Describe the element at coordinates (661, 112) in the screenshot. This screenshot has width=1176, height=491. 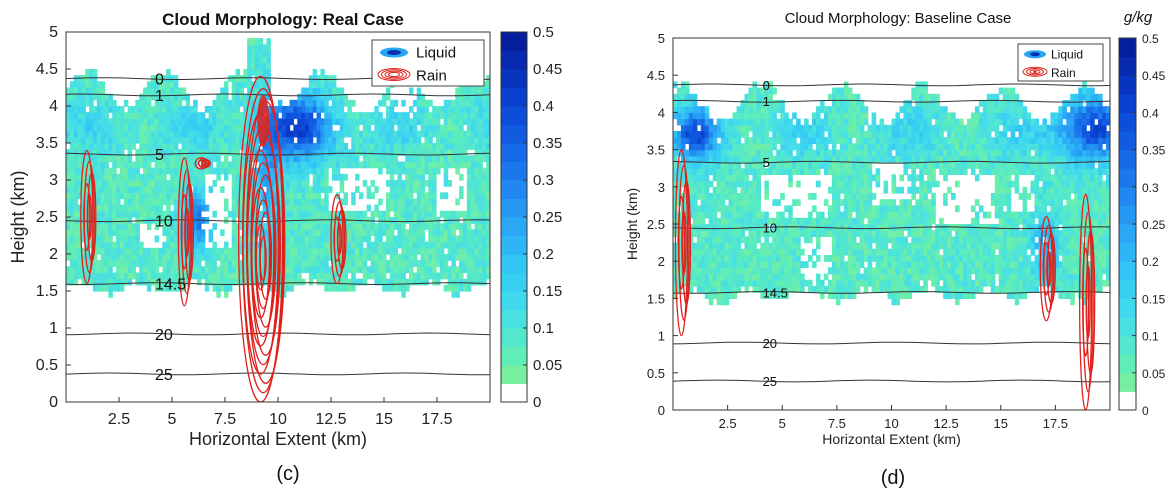
I see `y-tick-label: 4` at that location.